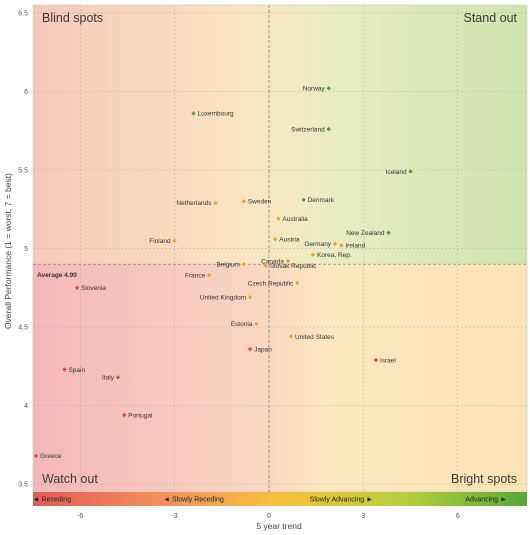 This screenshot has width=530, height=535. I want to click on y-tick-label: 6.5, so click(23, 13).